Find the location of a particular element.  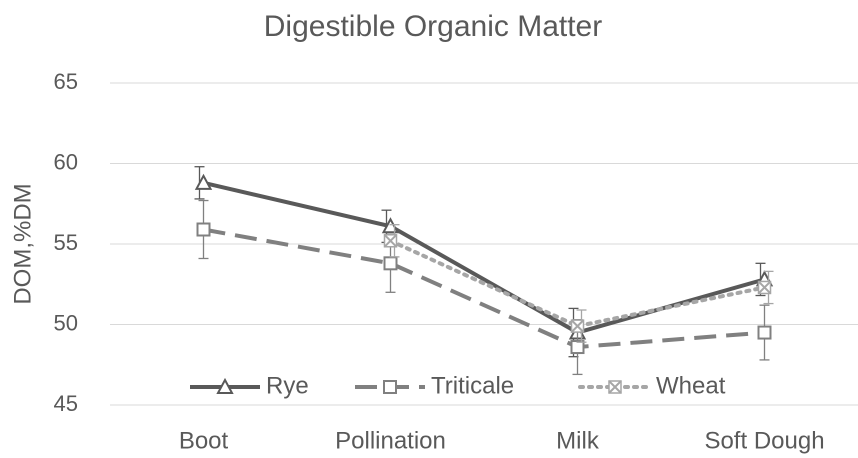

y-axis-label: DOM,%DM is located at coordinates (22, 243).